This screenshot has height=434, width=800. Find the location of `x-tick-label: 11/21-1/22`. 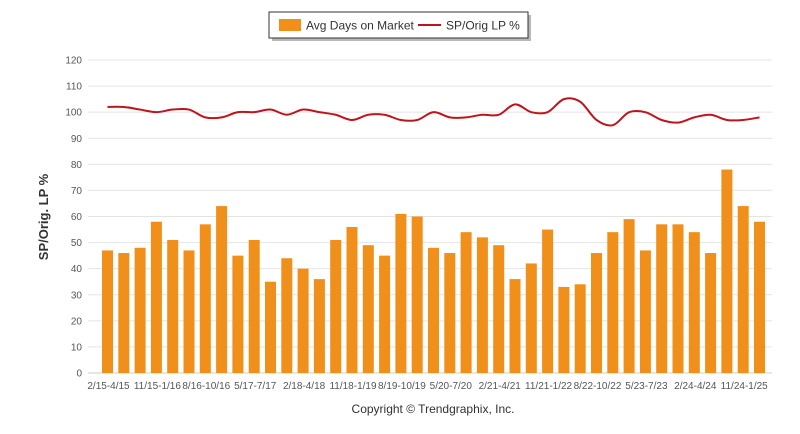

x-tick-label: 11/21-1/22 is located at coordinates (549, 386).